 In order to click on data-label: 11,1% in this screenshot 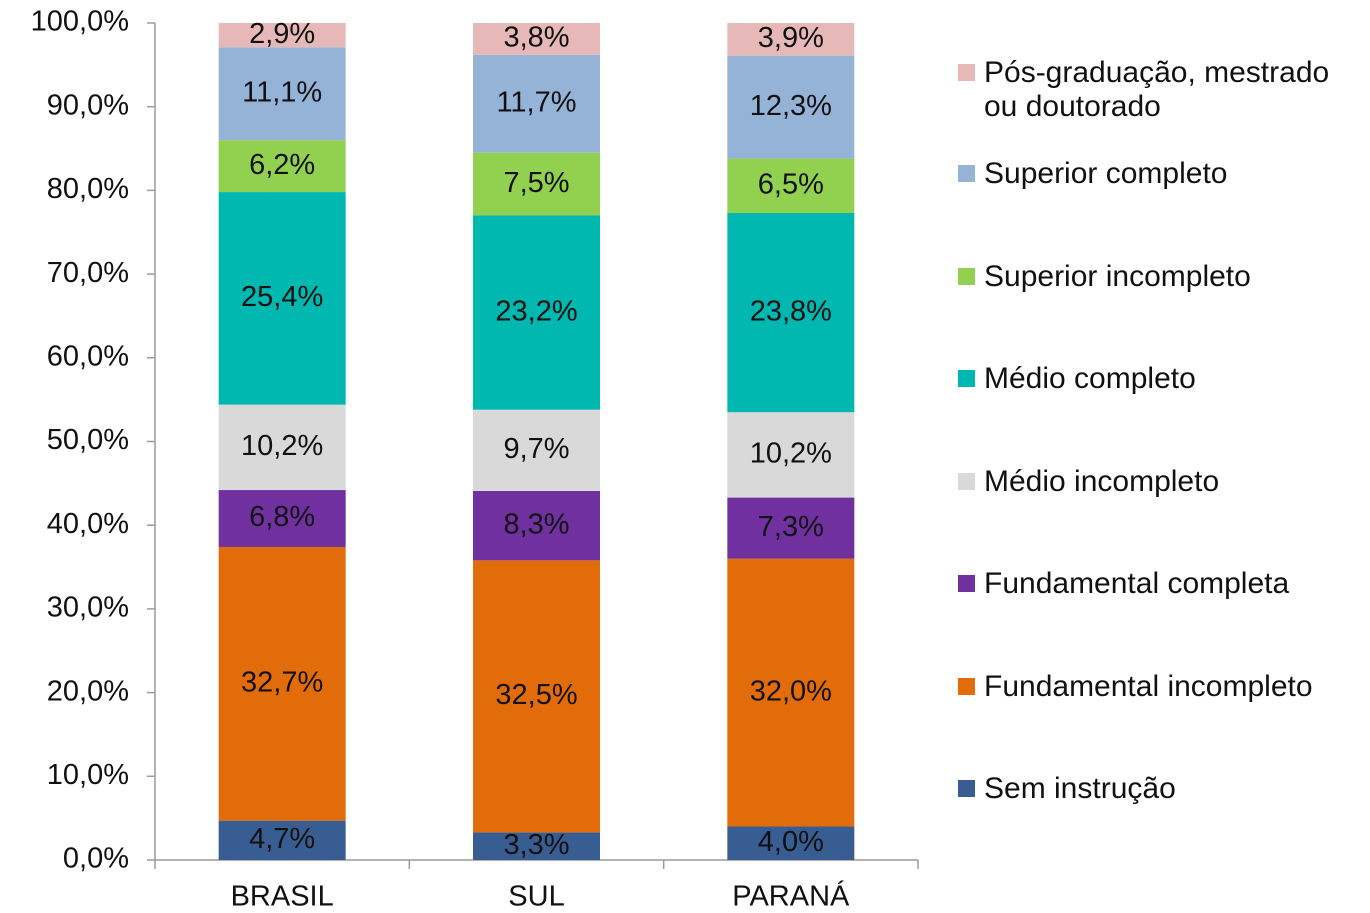, I will do `click(282, 92)`.